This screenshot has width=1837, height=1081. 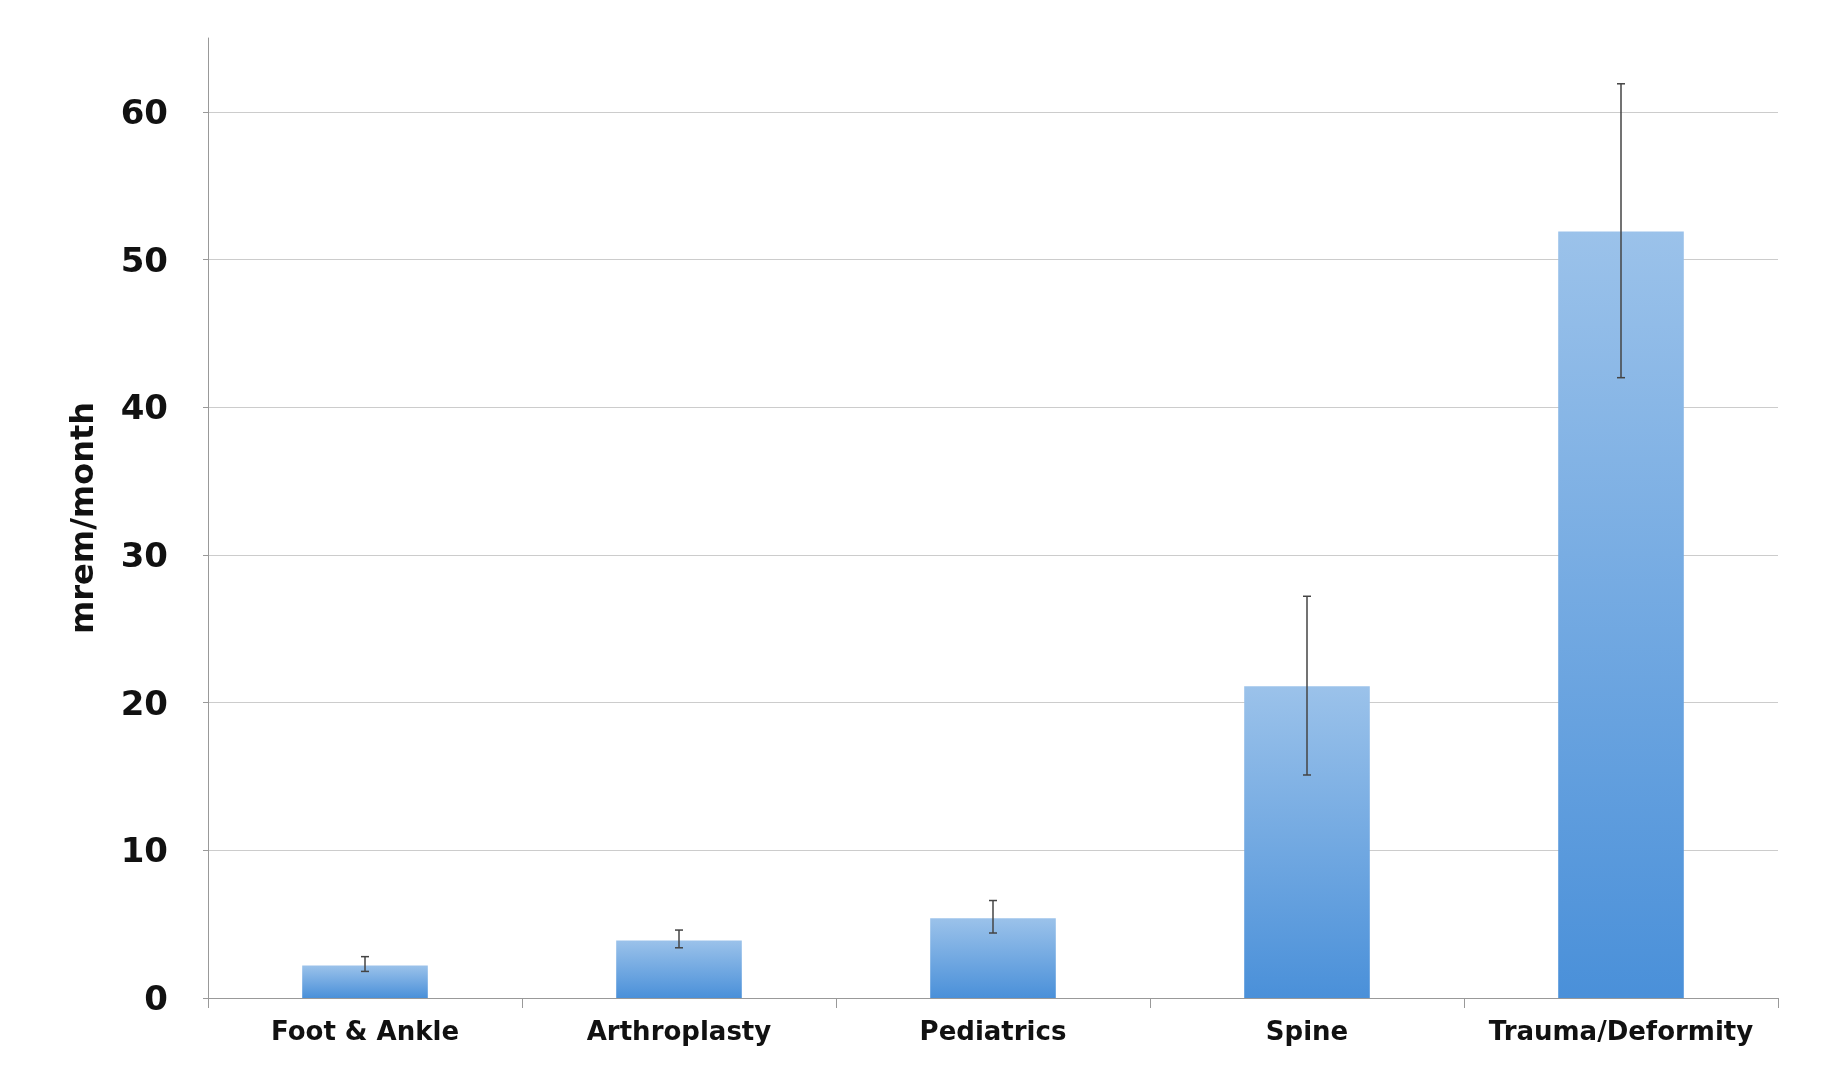 What do you see at coordinates (82, 518) in the screenshot?
I see `y-axis-title: mrem/month` at bounding box center [82, 518].